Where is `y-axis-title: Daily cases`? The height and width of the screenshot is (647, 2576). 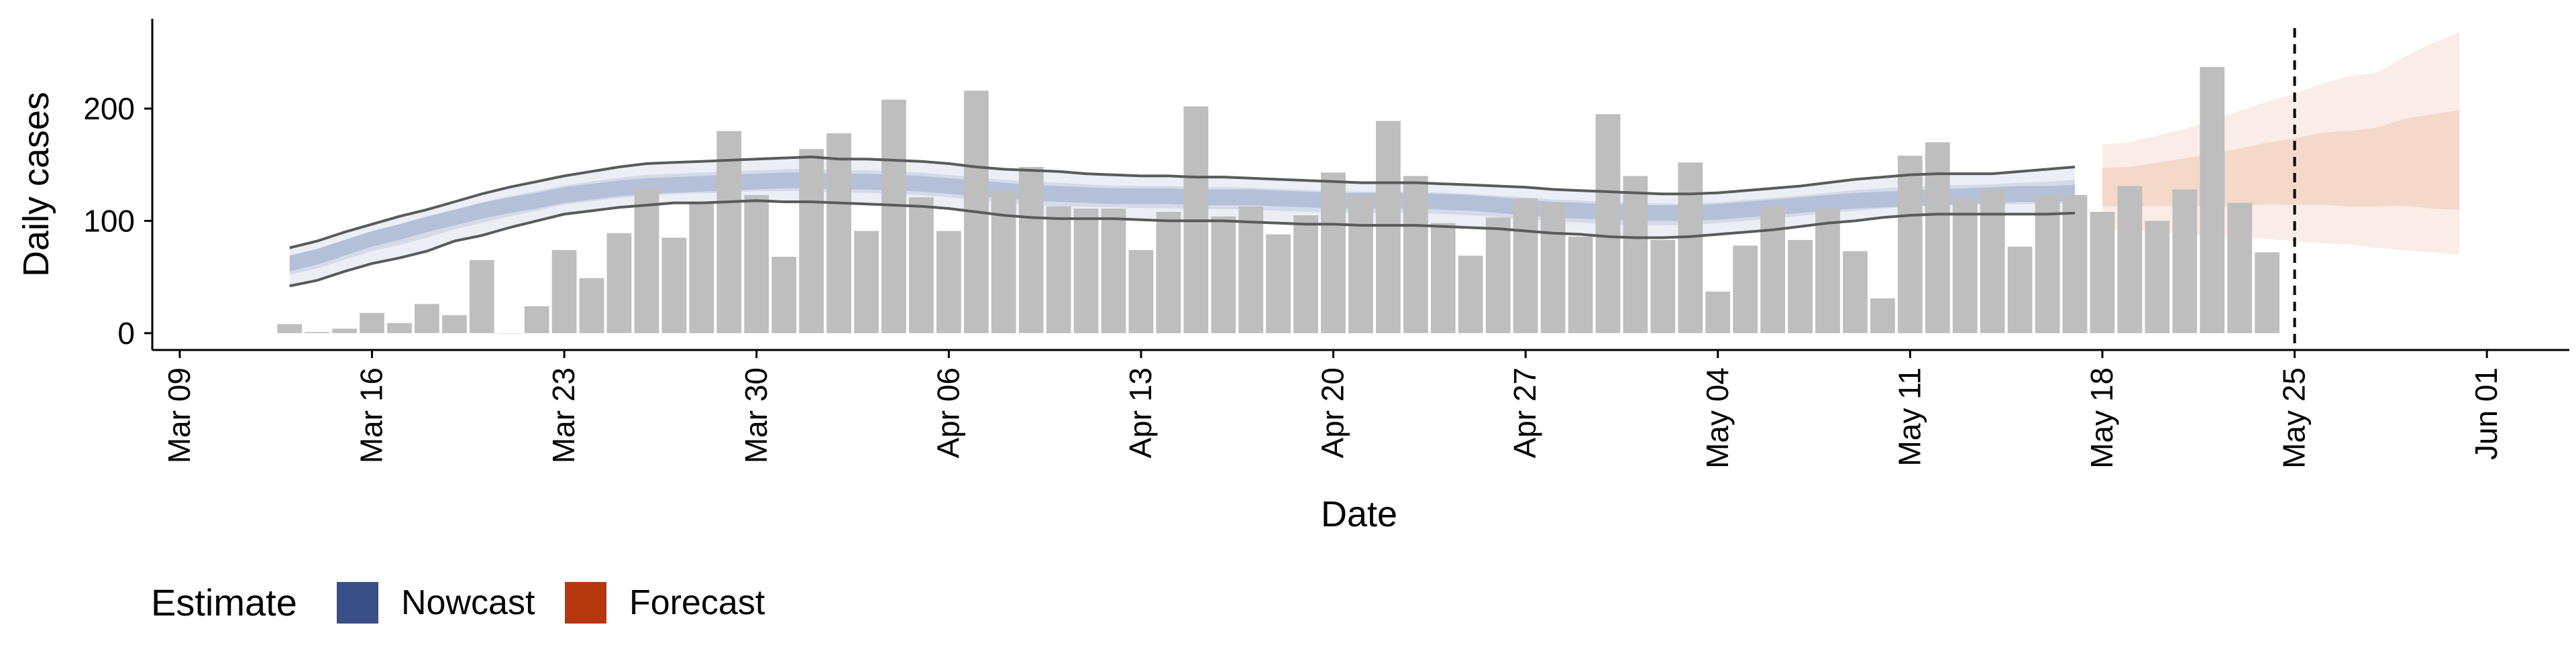
y-axis-title: Daily cases is located at coordinates (36, 185).